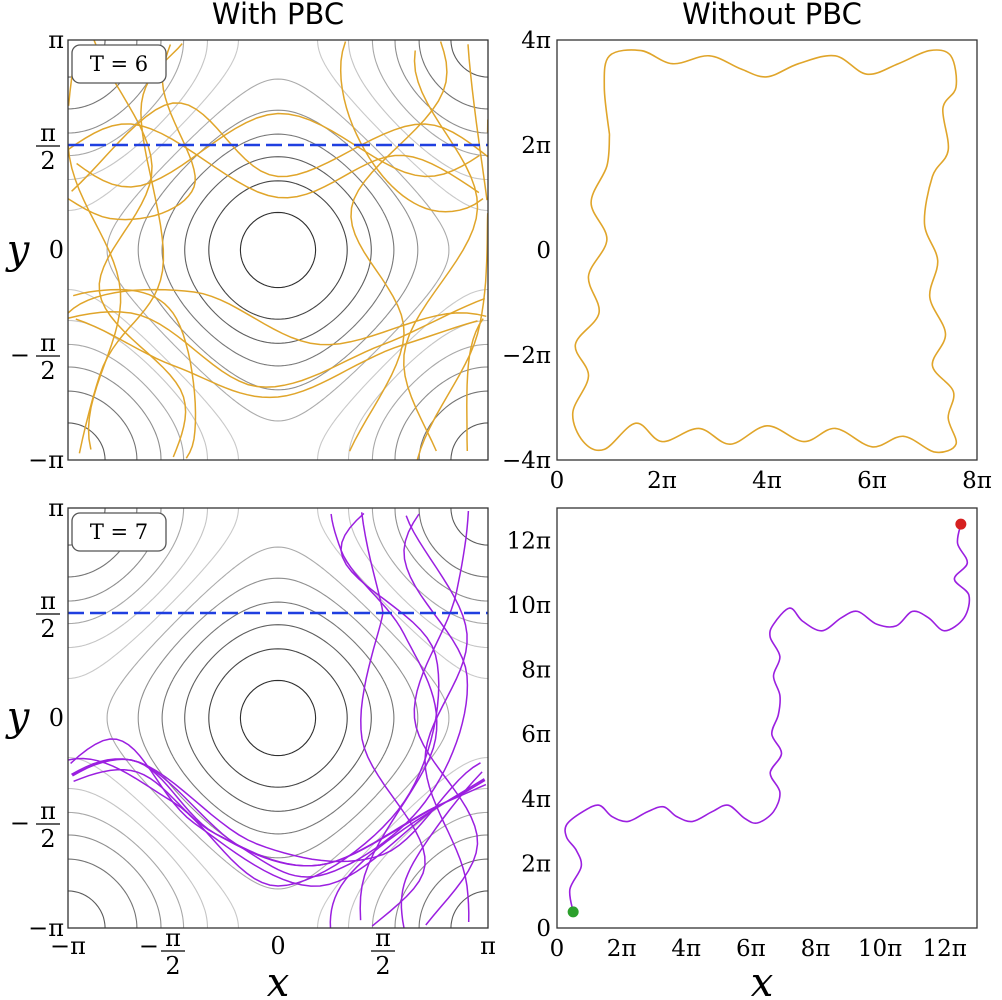  I want to click on t-label: T = 6, so click(119, 64).